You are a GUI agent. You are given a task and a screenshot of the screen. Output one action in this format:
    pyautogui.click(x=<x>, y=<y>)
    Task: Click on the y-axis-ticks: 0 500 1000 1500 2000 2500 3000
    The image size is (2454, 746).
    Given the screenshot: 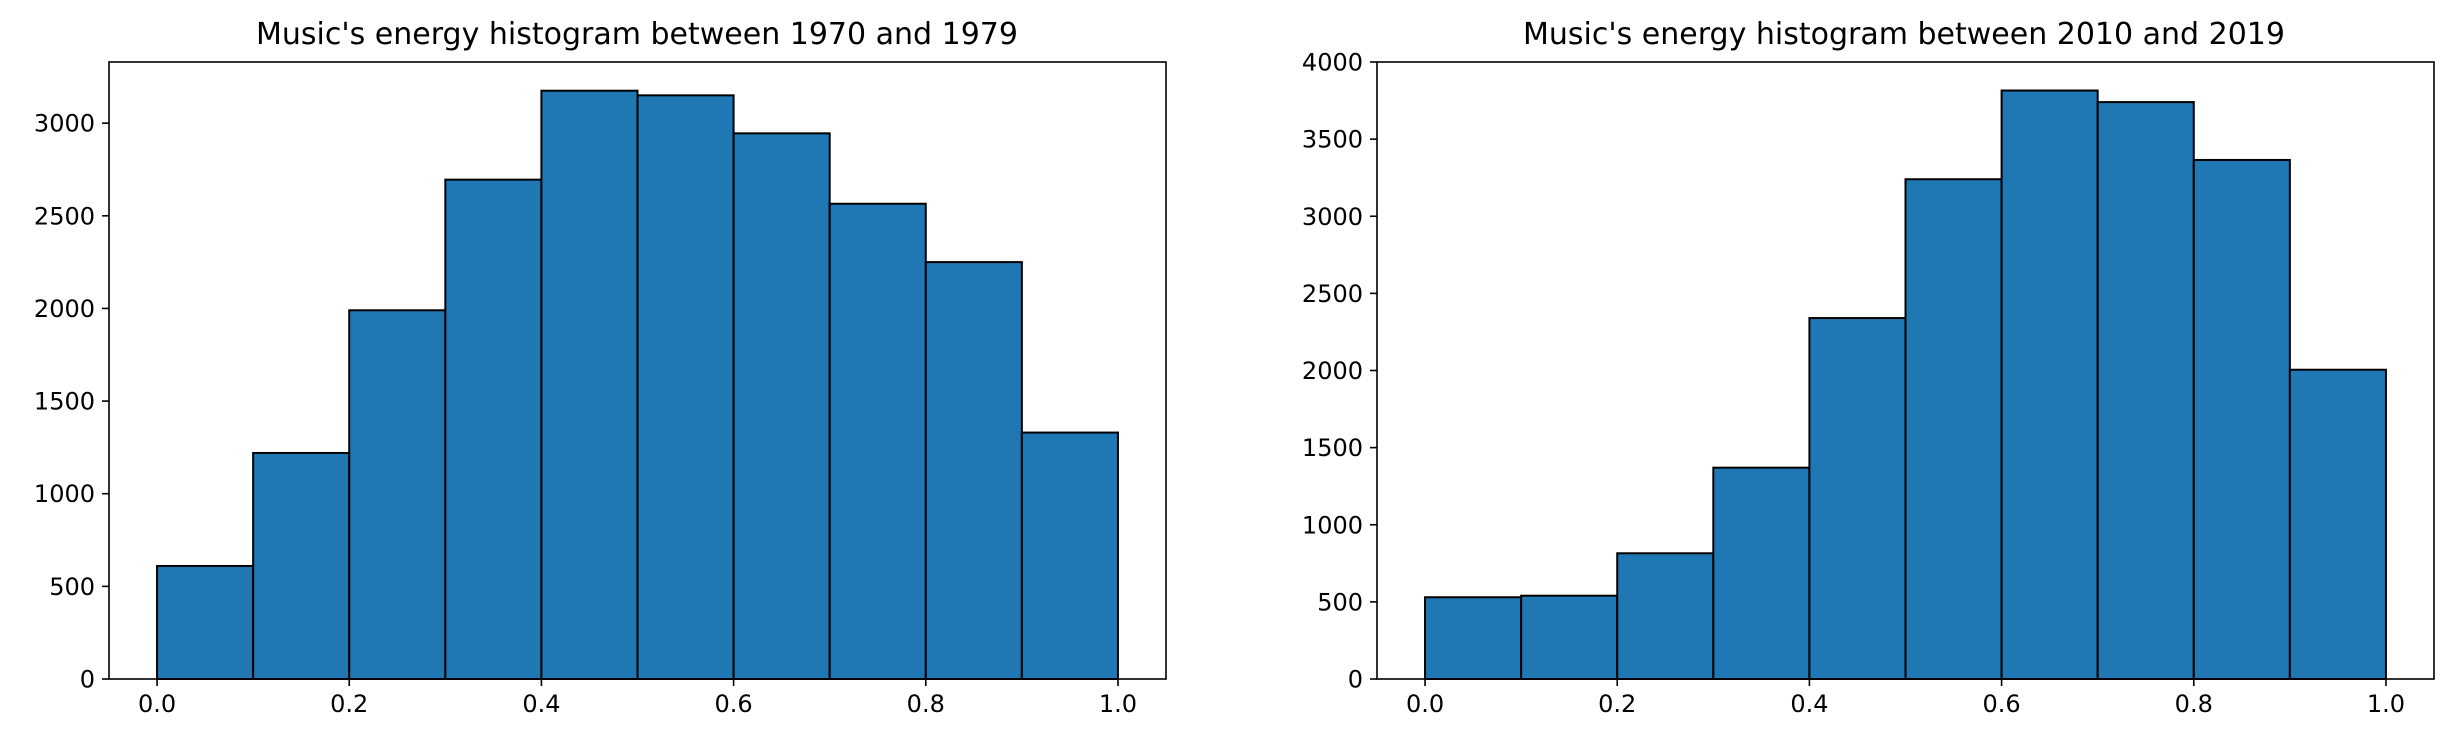 What is the action you would take?
    pyautogui.click(x=71, y=402)
    